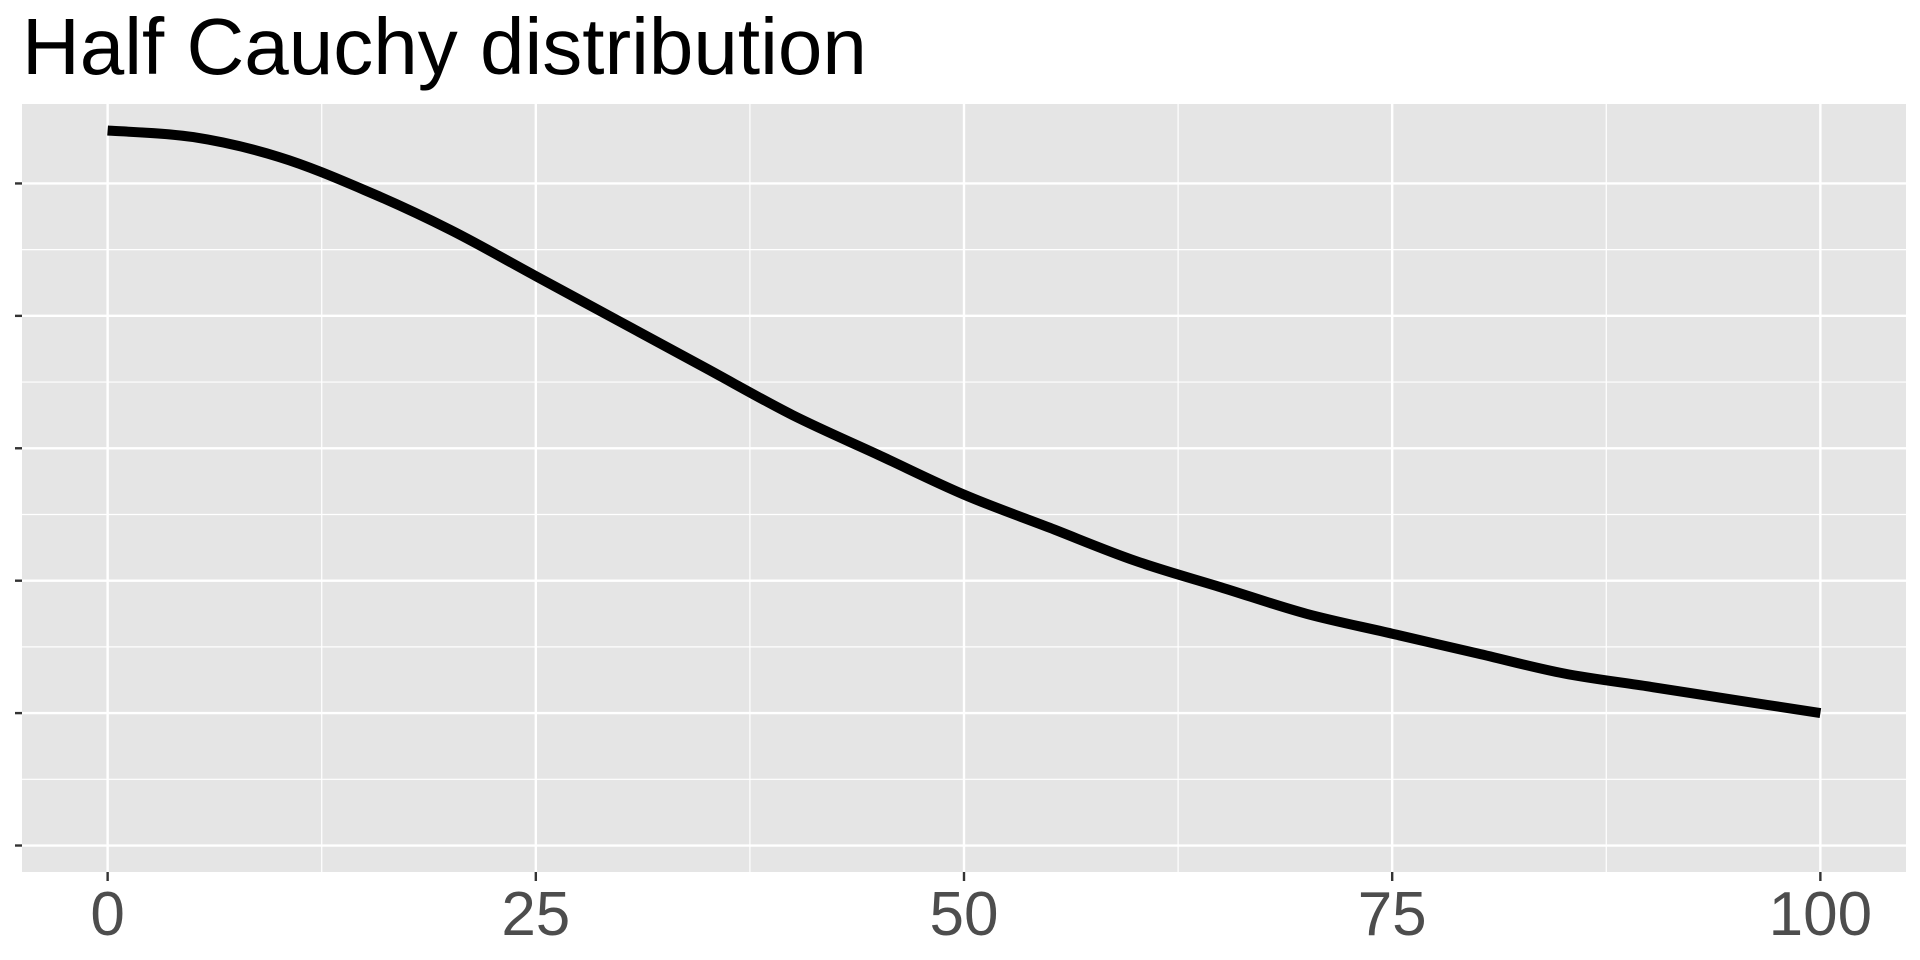 The height and width of the screenshot is (960, 1920). What do you see at coordinates (107, 914) in the screenshot?
I see `x-tick-label: 0` at bounding box center [107, 914].